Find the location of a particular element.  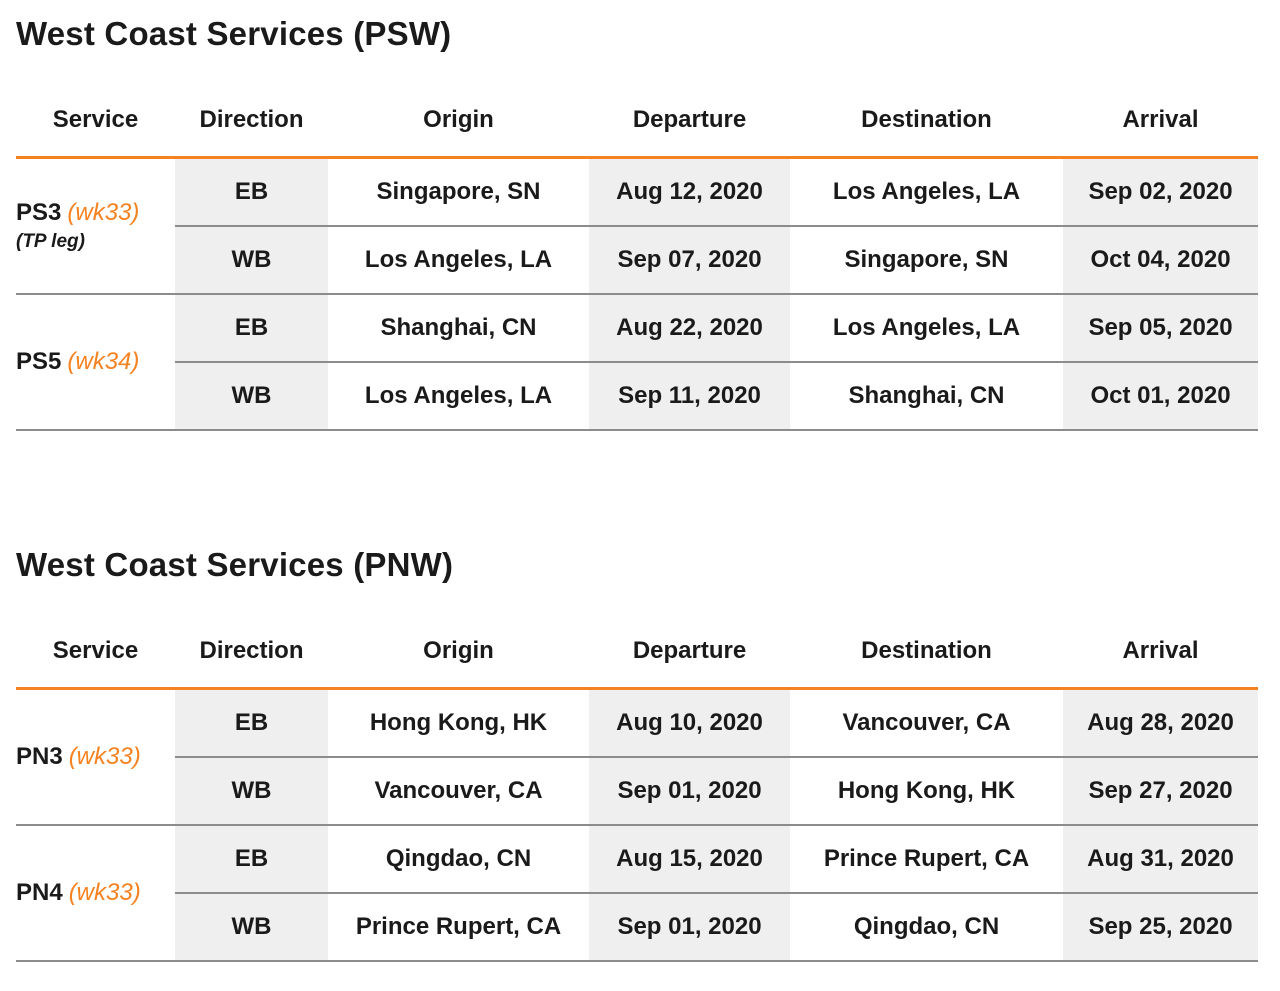

departure-cell: Aug 15, 2020 is located at coordinates (689, 859).